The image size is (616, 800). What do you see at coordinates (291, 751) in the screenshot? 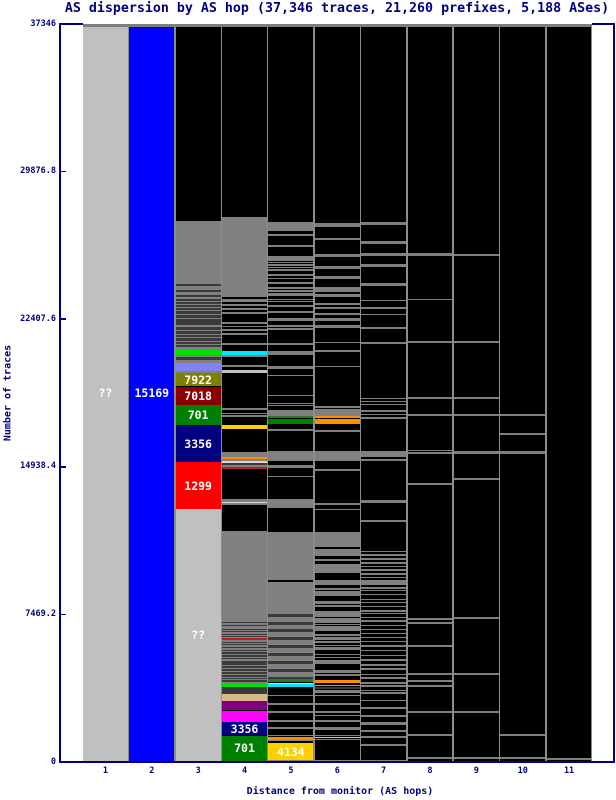
I see `as-label-4134: 4134` at bounding box center [291, 751].